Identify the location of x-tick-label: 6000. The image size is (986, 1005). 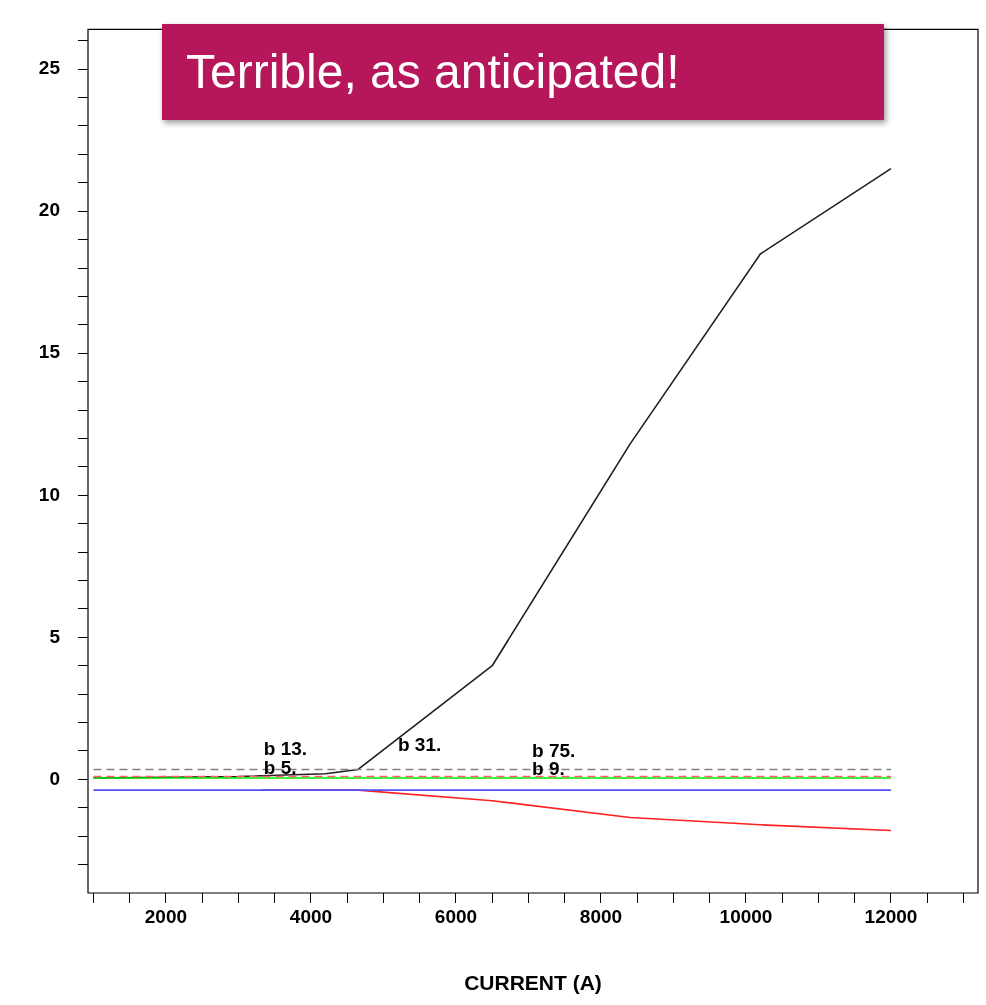
(456, 916).